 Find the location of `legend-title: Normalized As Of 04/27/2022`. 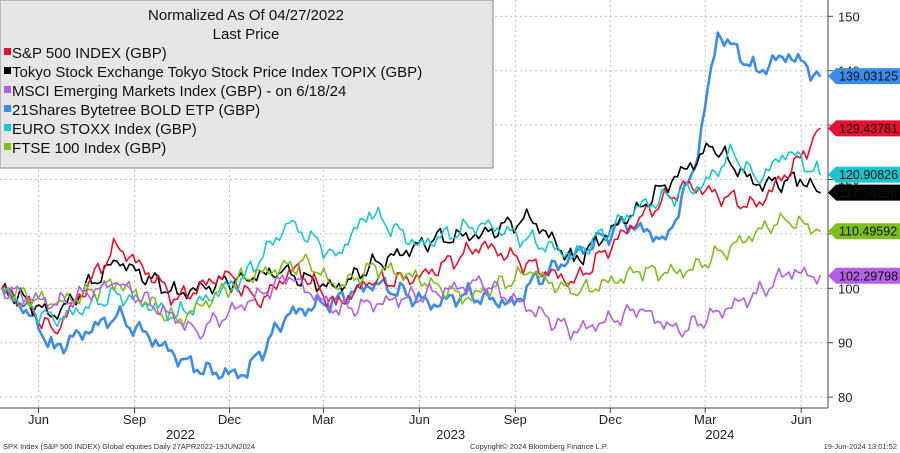

legend-title: Normalized As Of 04/27/2022 is located at coordinates (246, 15).